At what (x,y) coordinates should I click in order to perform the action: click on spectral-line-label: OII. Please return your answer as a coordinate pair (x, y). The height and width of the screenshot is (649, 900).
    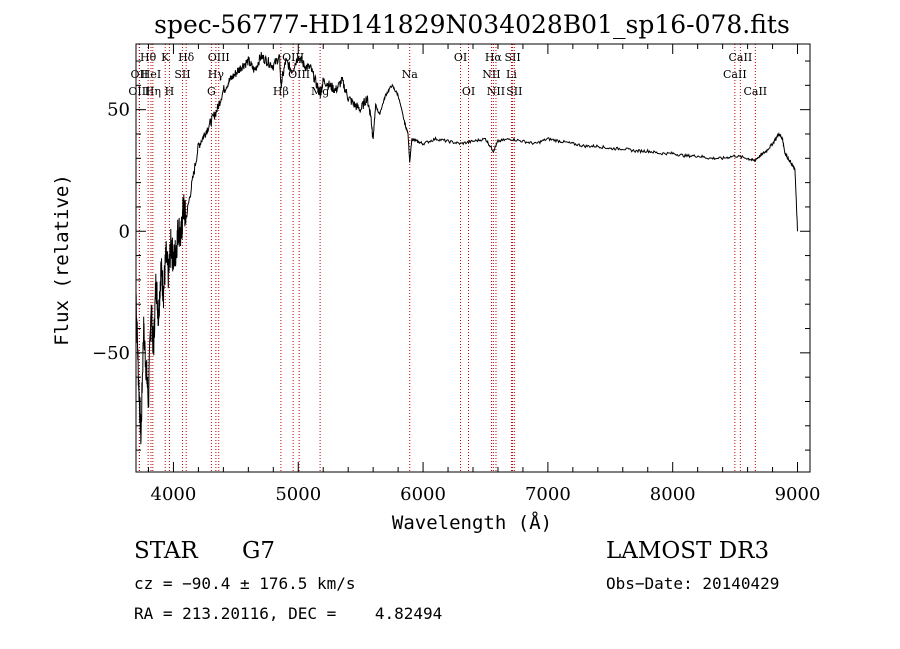
    Looking at the image, I should click on (140, 74).